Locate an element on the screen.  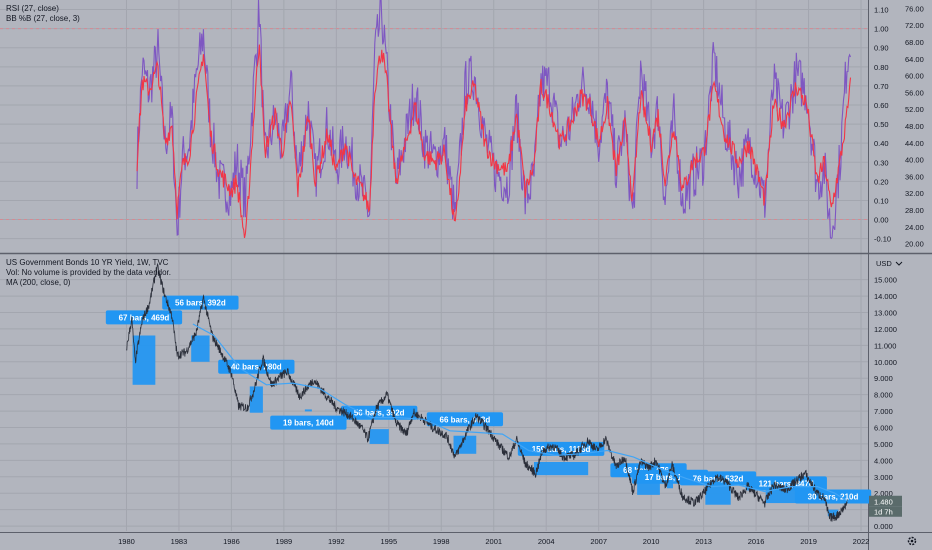
time-tick-label: 2004 is located at coordinates (546, 541).